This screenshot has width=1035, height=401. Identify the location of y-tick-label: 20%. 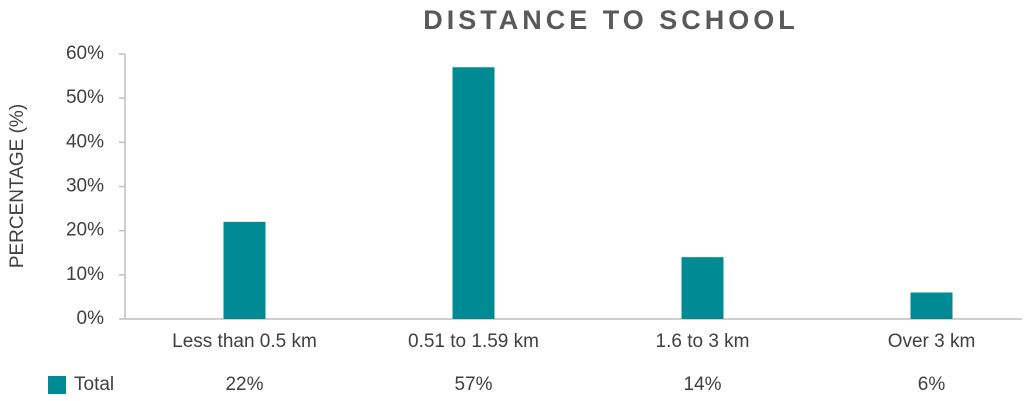
(85, 230).